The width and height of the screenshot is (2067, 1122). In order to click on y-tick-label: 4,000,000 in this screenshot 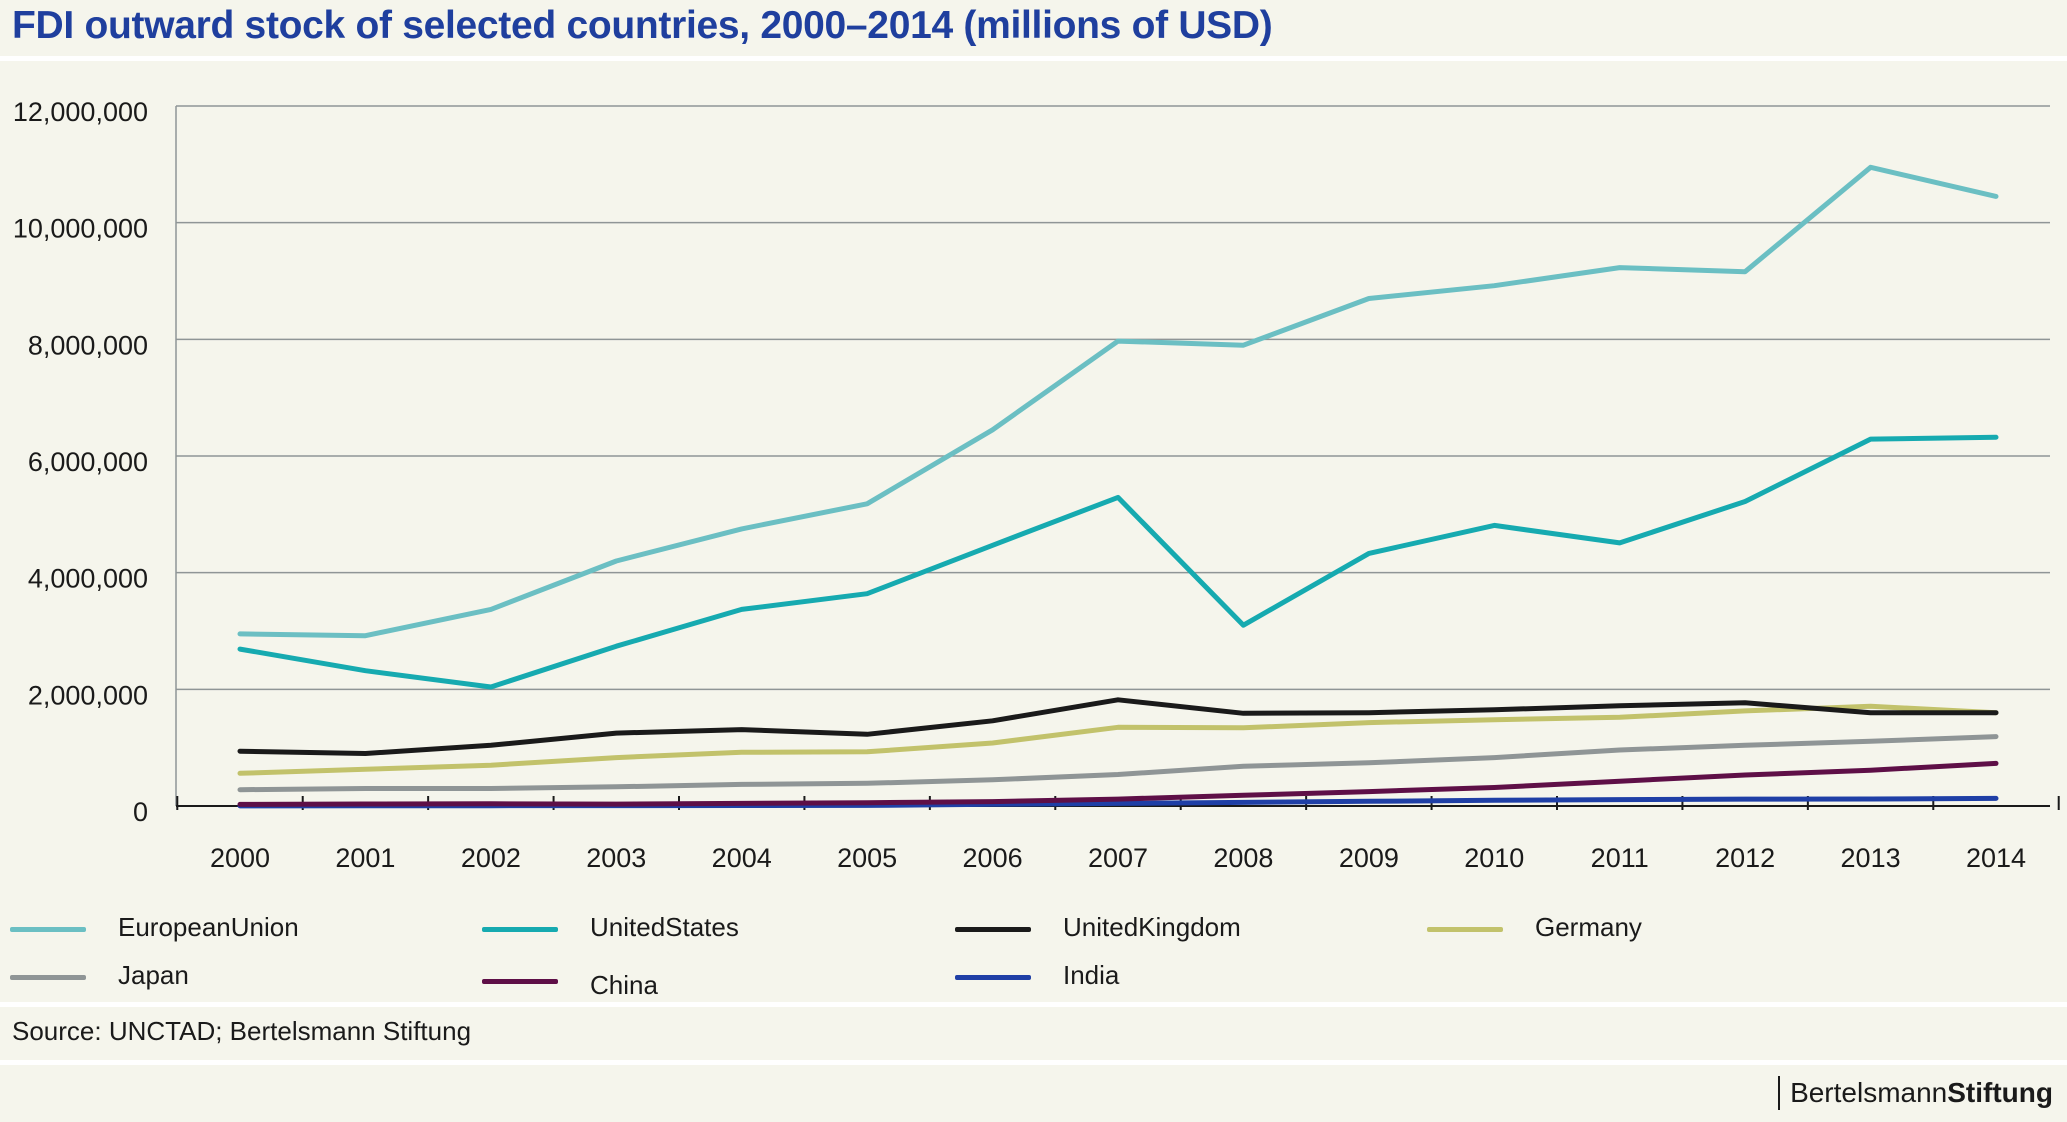, I will do `click(88, 579)`.